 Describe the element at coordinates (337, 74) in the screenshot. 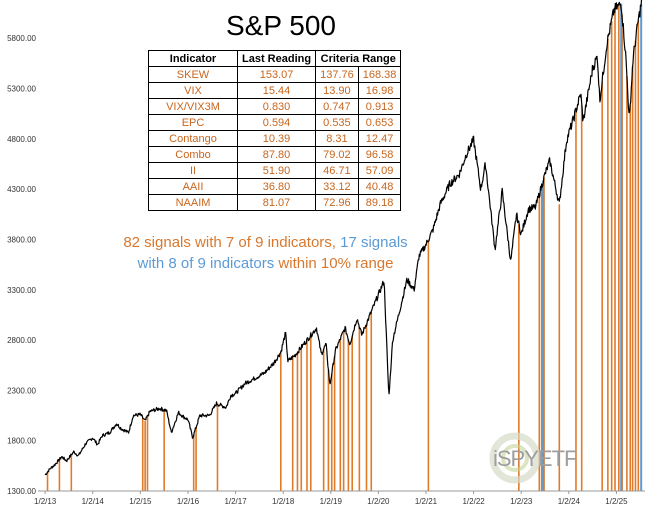

I see `cell-range-low: 137.76` at that location.